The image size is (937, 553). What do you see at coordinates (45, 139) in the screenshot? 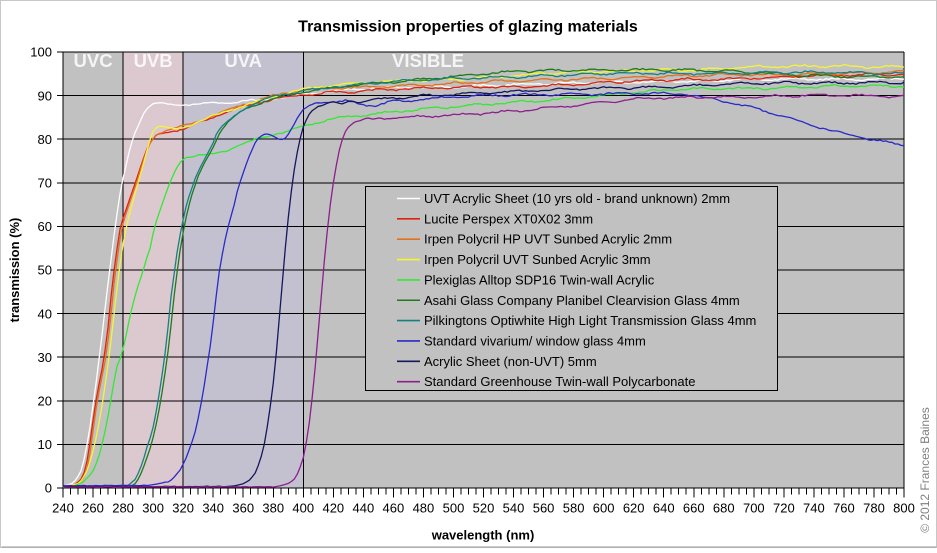
I see `svg-text: 80` at bounding box center [45, 139].